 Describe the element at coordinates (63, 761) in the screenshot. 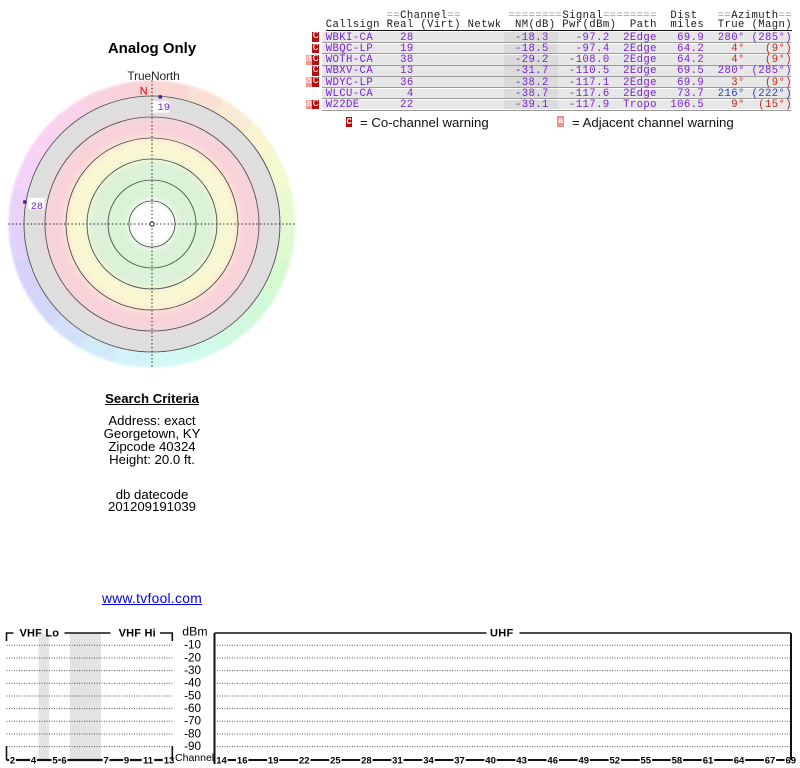

I see `svg-text: 6` at that location.